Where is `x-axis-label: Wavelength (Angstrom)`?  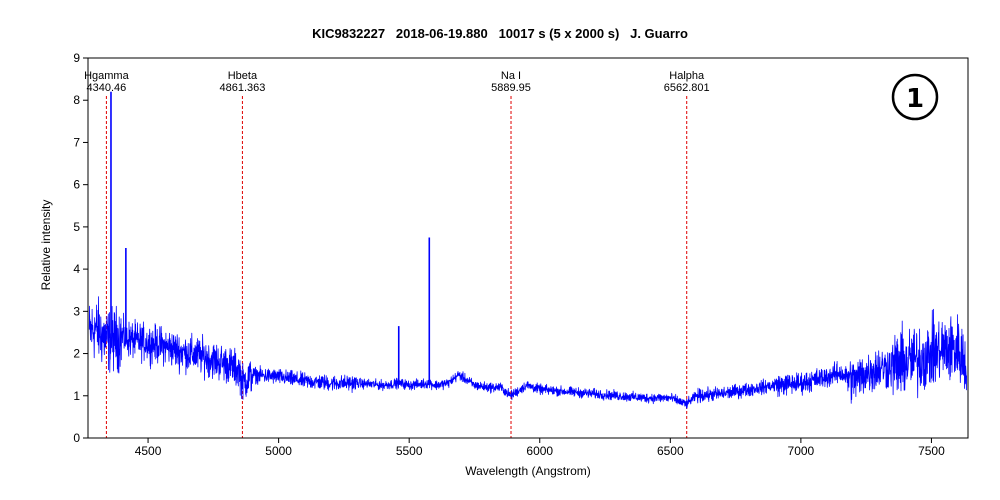 x-axis-label: Wavelength (Angstrom) is located at coordinates (528, 471).